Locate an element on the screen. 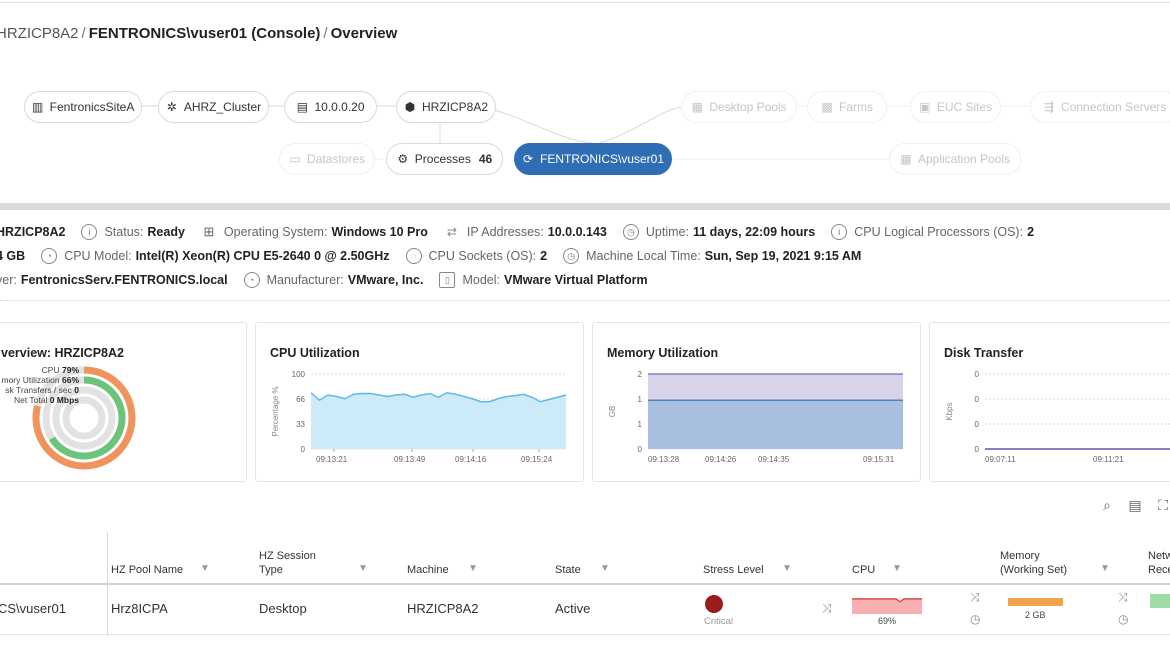 The image size is (1170, 663). cpu-cell-line is located at coordinates (887, 600).